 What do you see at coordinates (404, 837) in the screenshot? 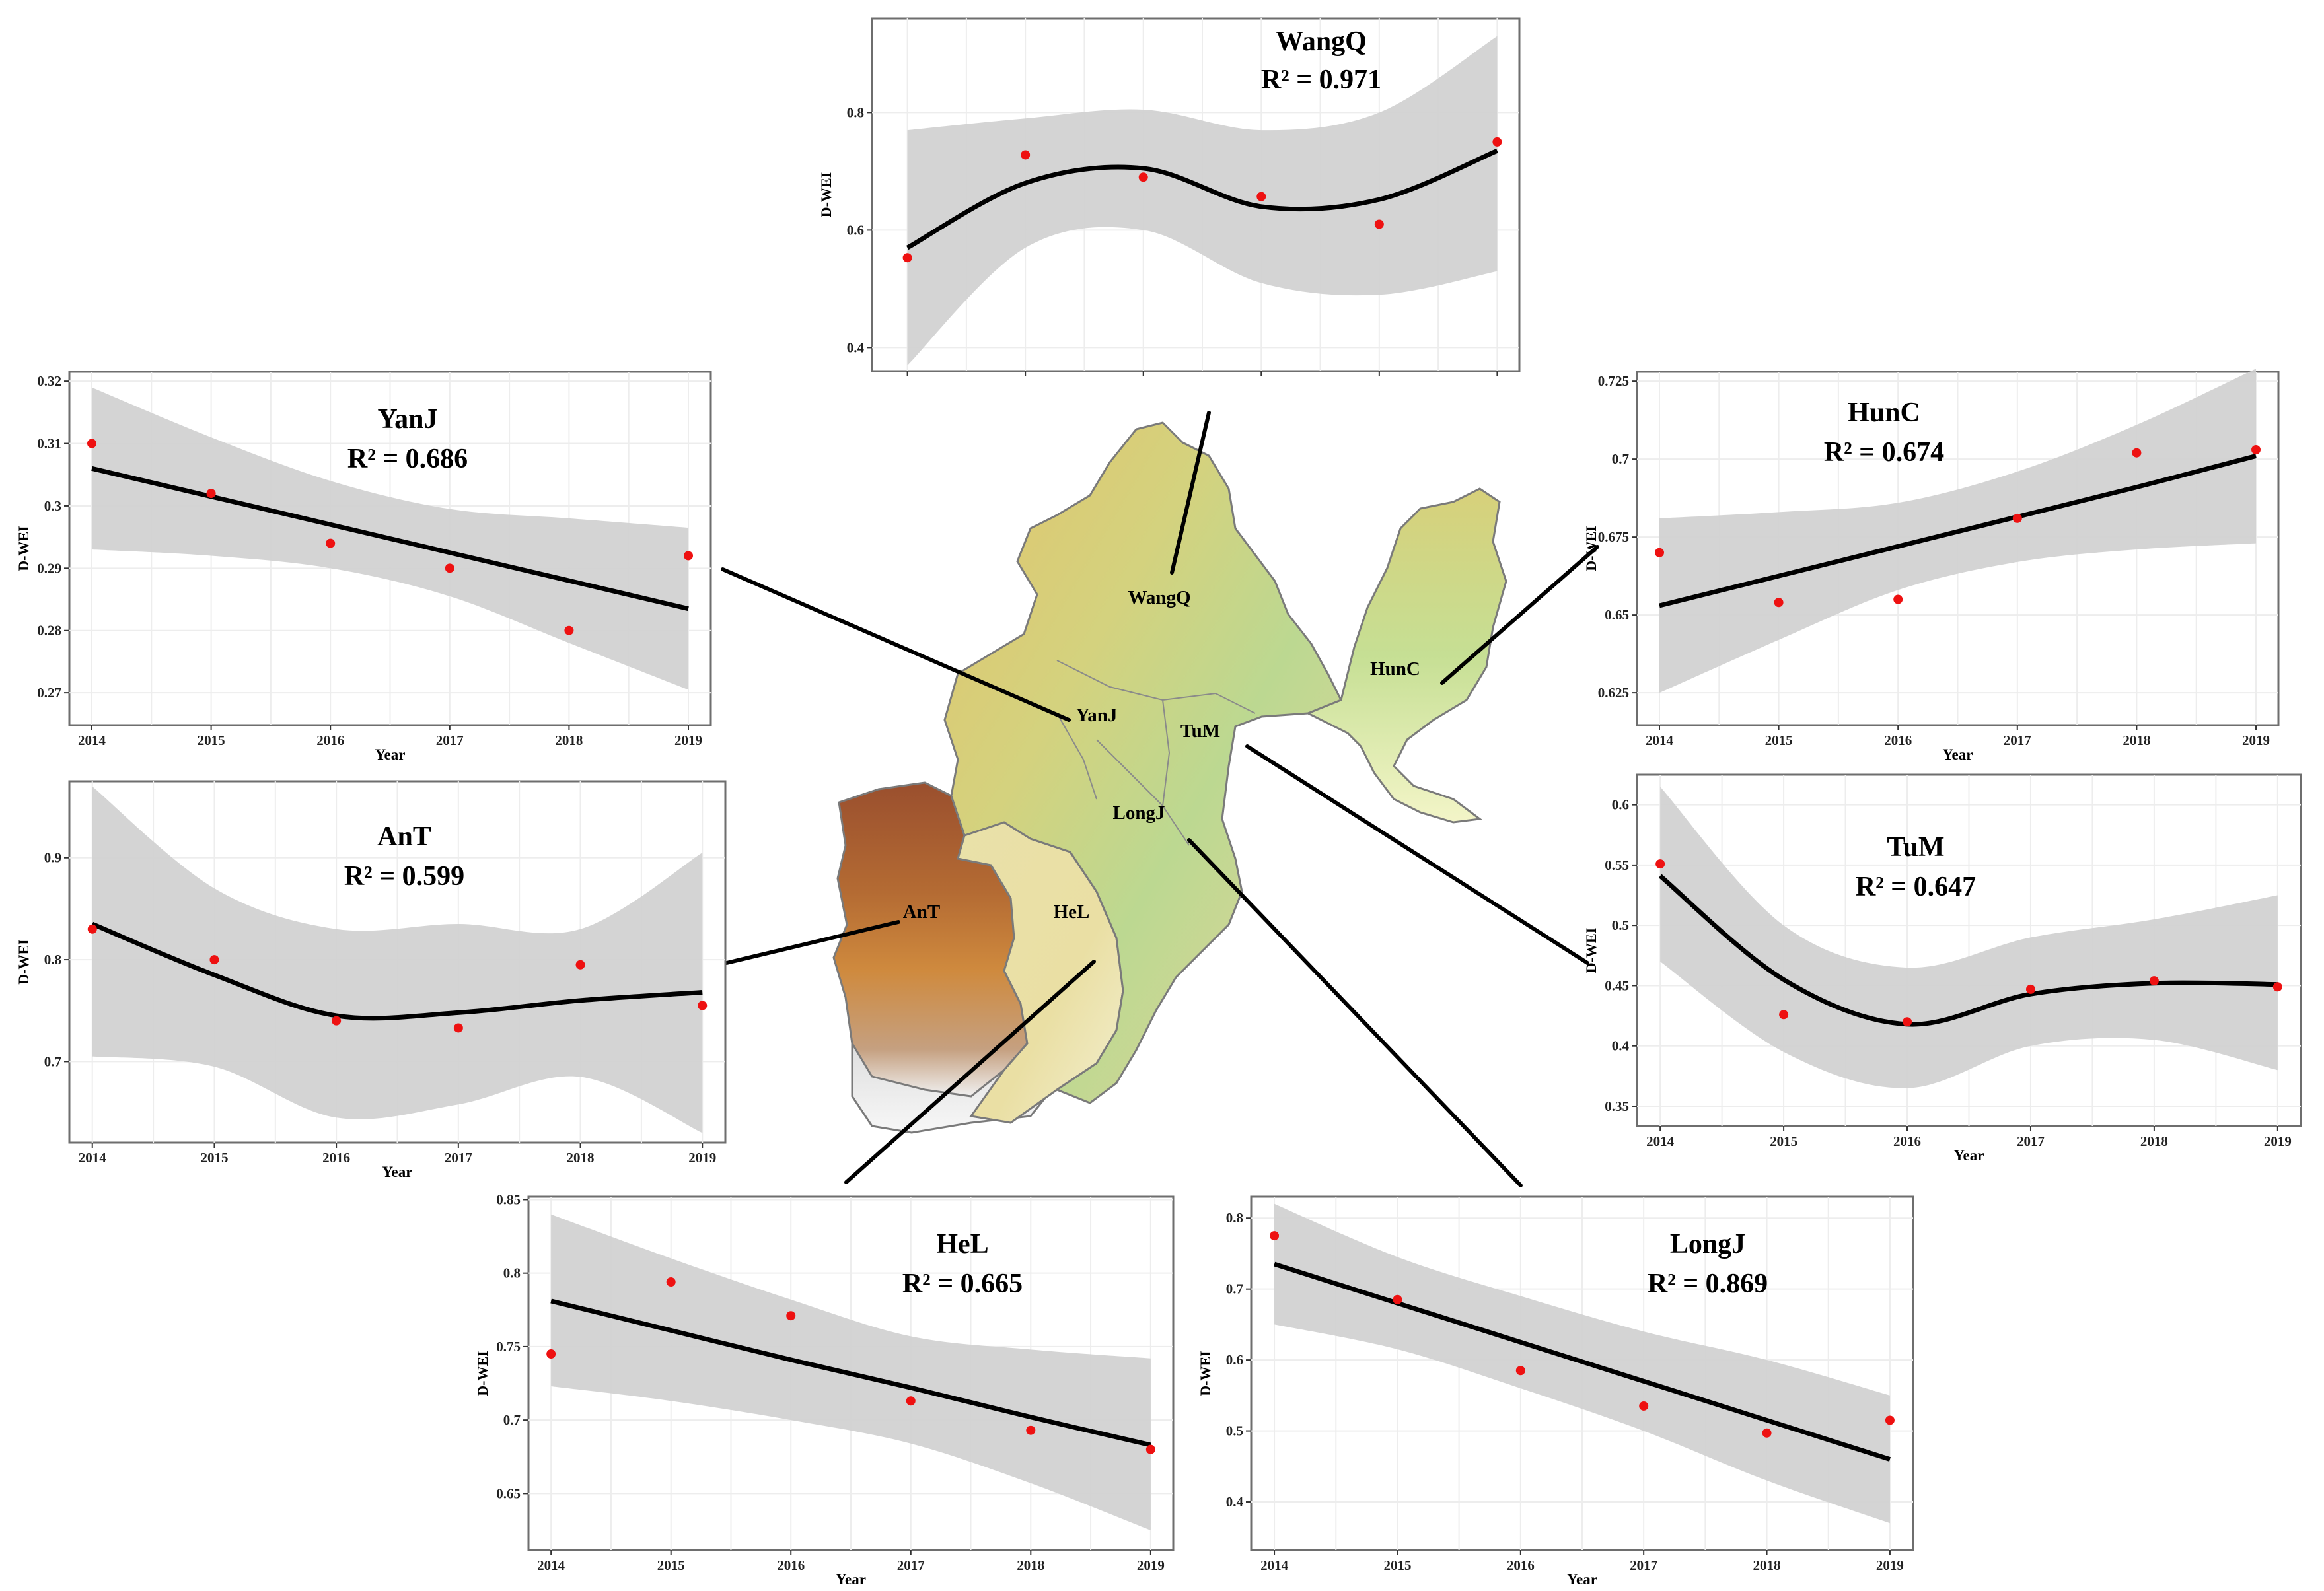
I see `chart-title: AnT` at bounding box center [404, 837].